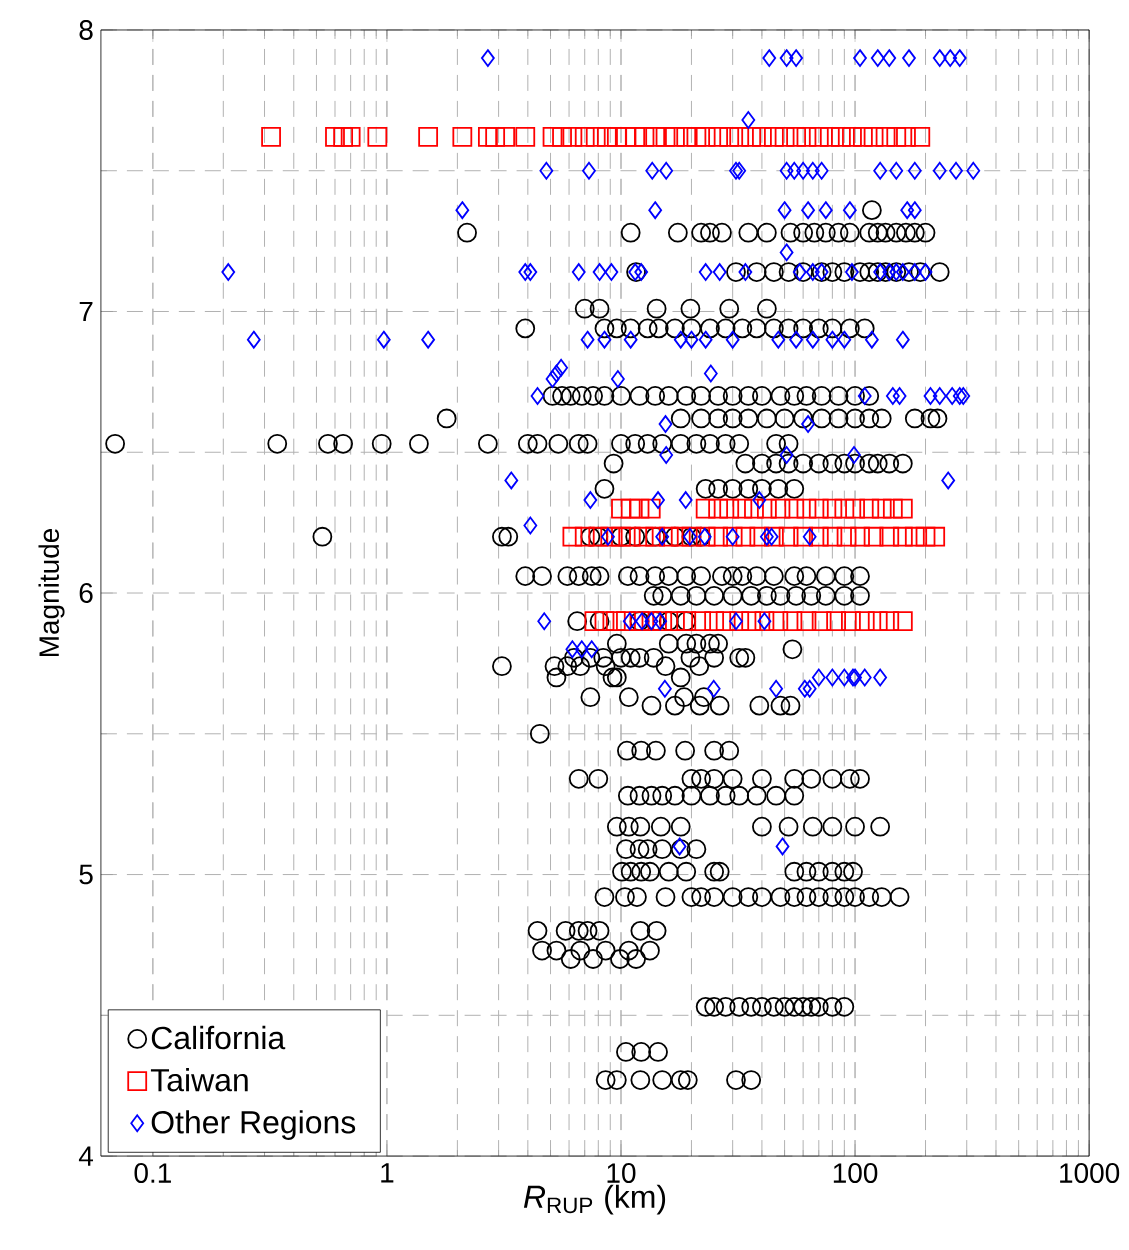 The height and width of the screenshot is (1250, 1129). Describe the element at coordinates (855, 1173) in the screenshot. I see `x-tick-label: 100` at that location.